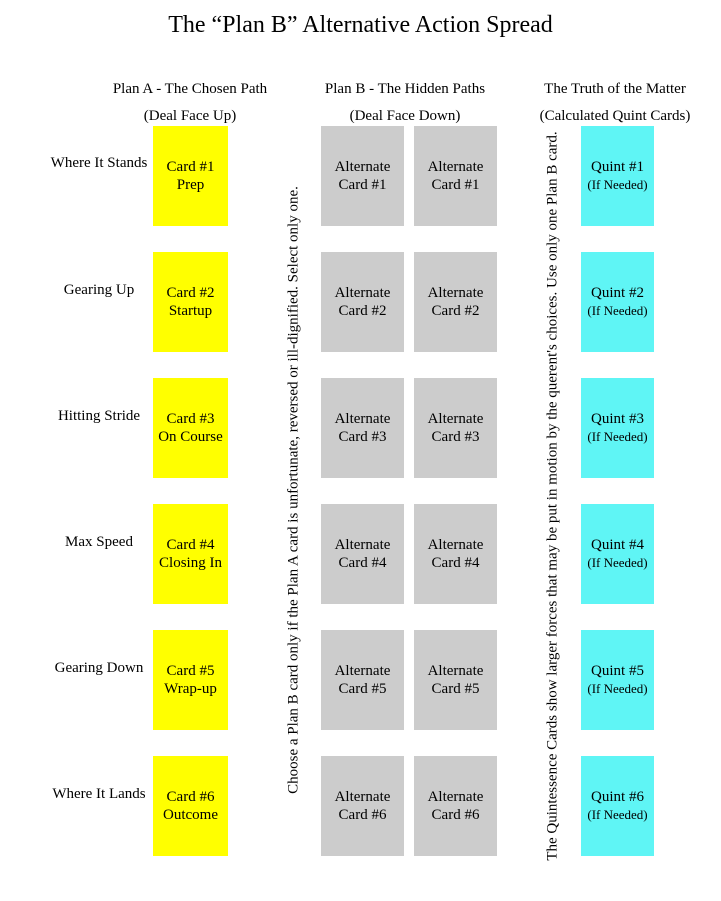  I want to click on quint-card: Quint #2 (If Needed), so click(617, 302).